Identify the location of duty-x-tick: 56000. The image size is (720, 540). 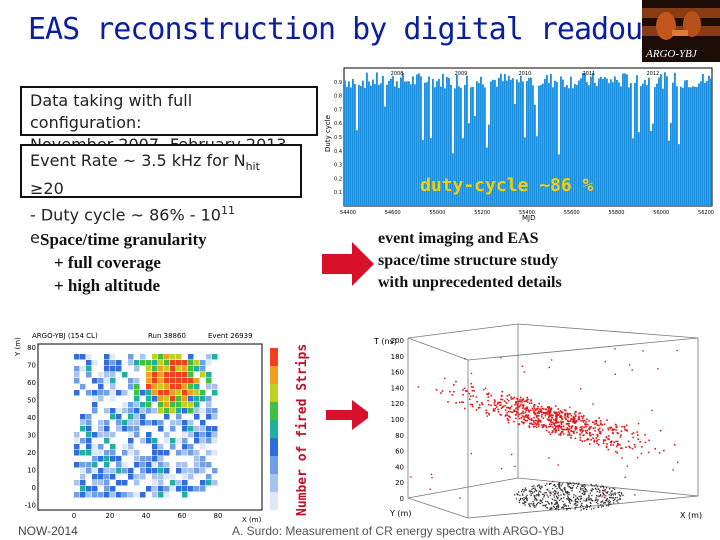
(661, 213).